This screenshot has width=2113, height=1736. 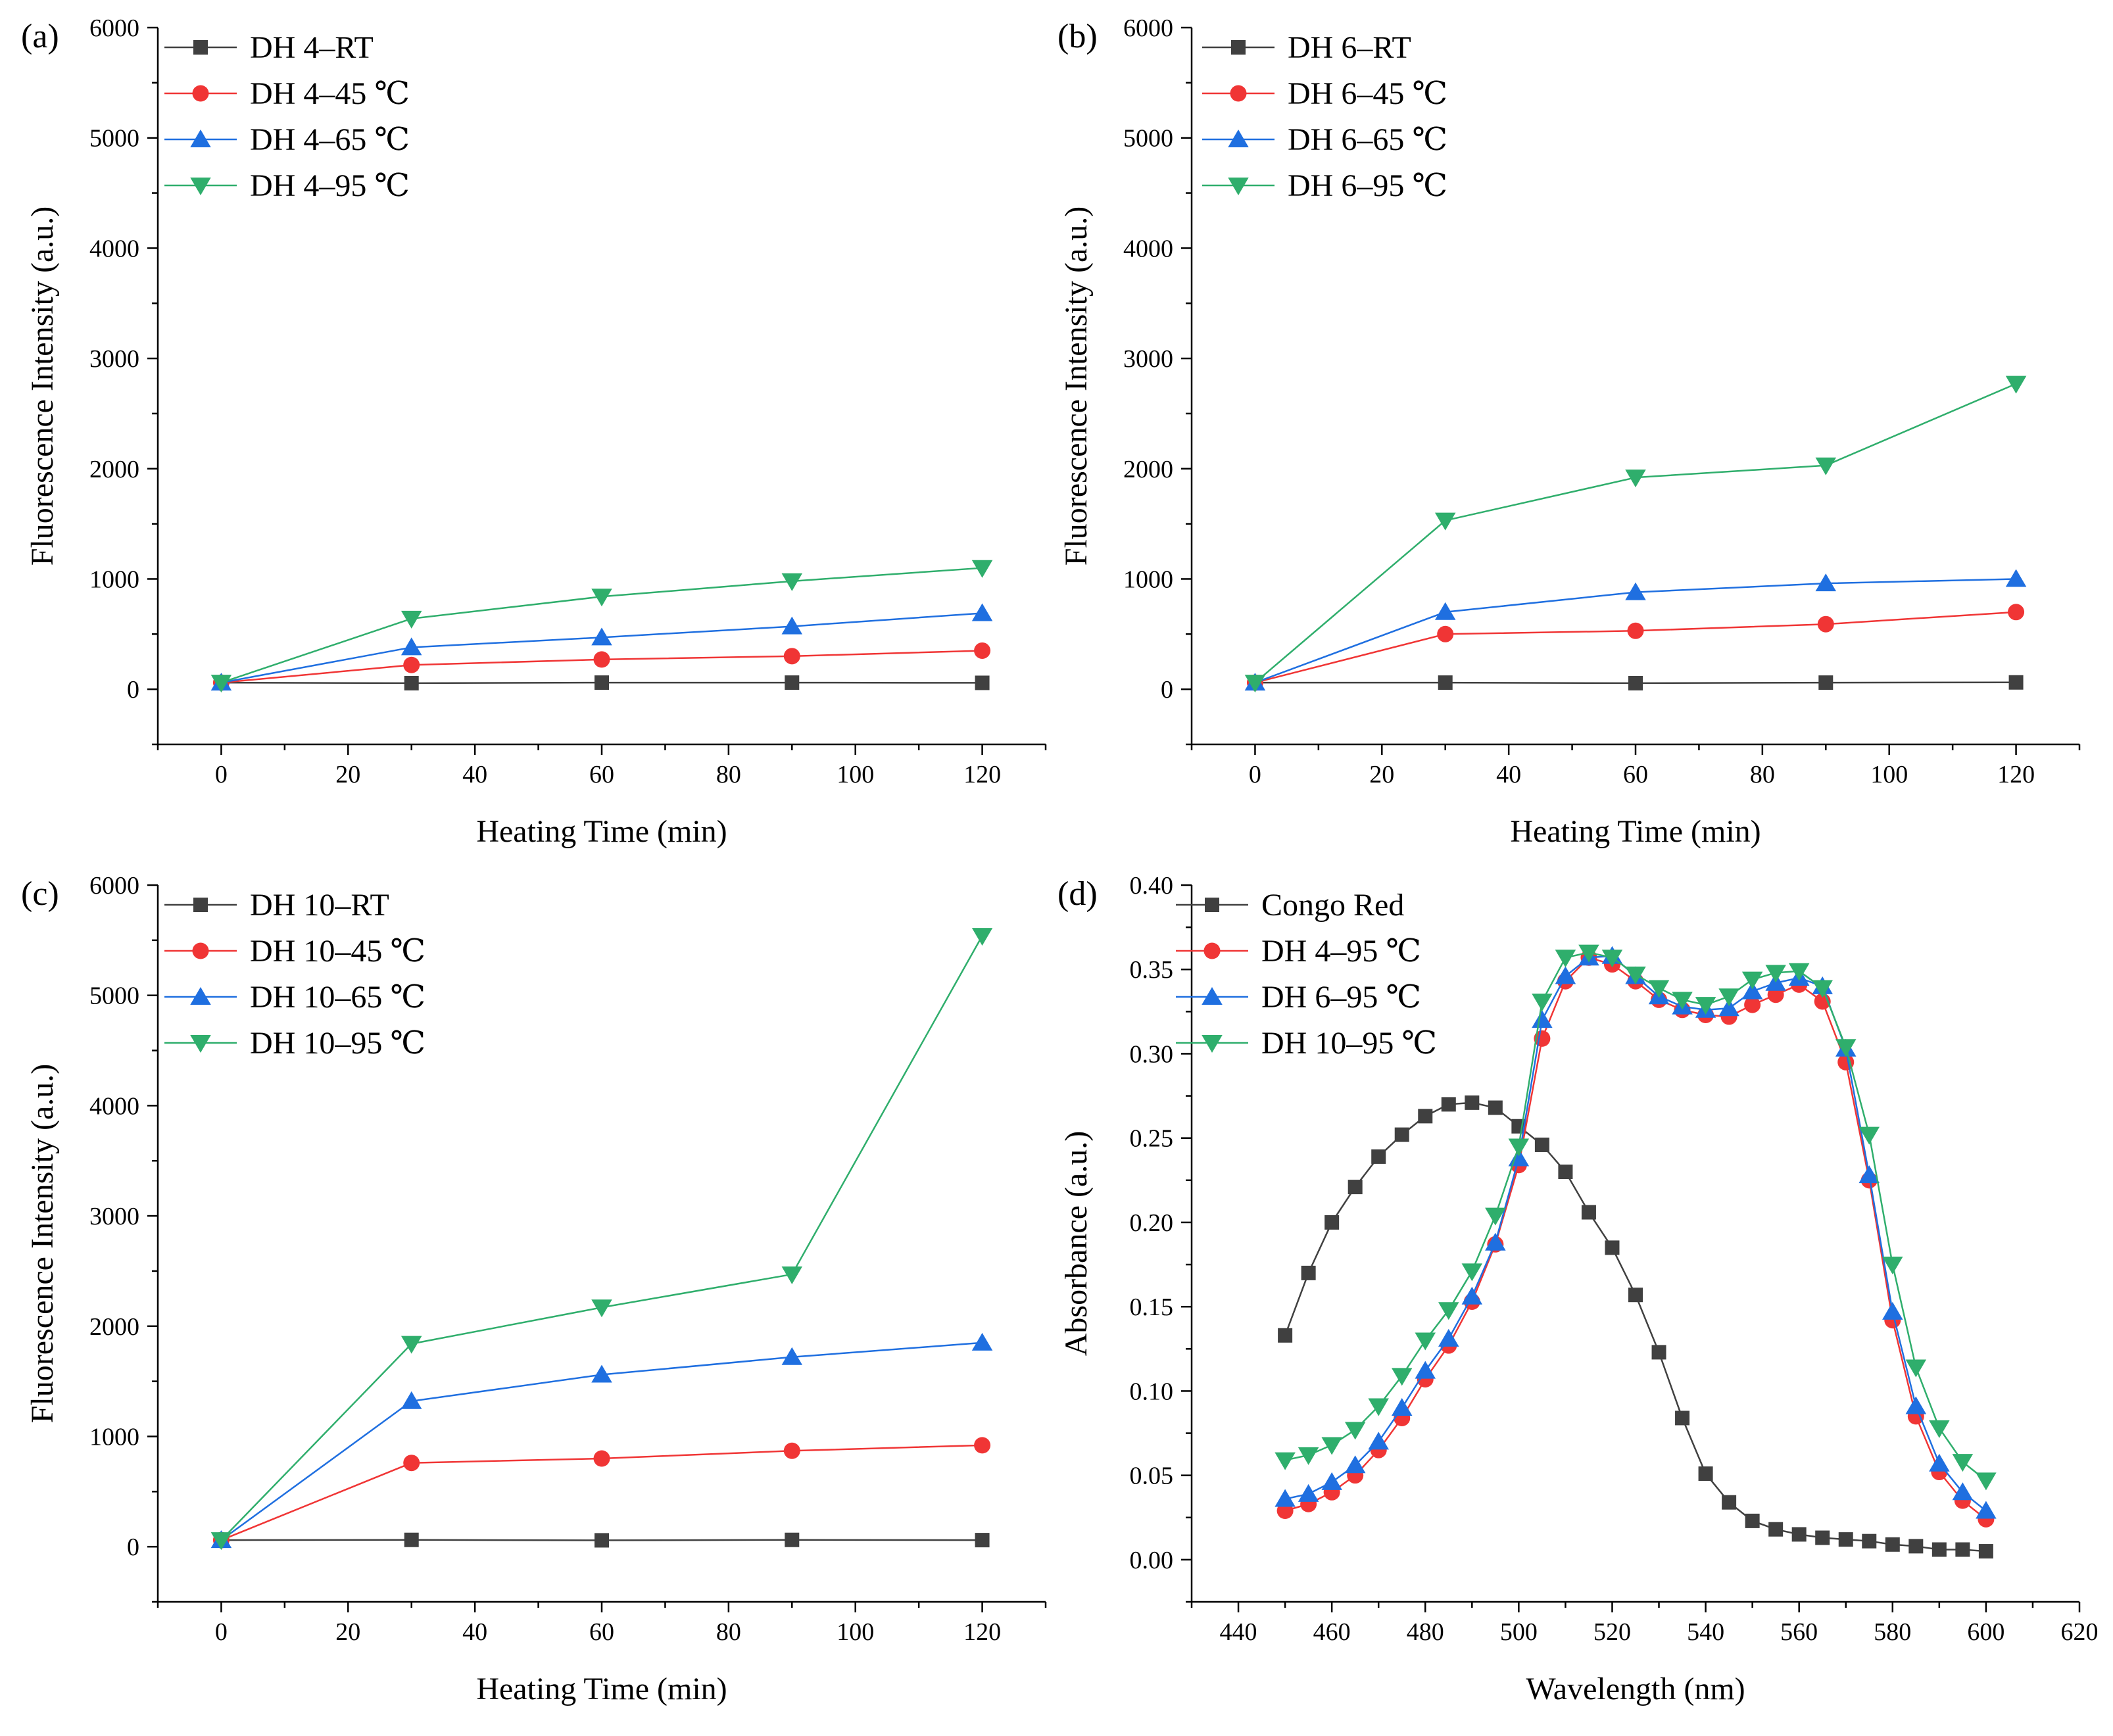 I want to click on x-tick-label: 0, so click(x=221, y=774).